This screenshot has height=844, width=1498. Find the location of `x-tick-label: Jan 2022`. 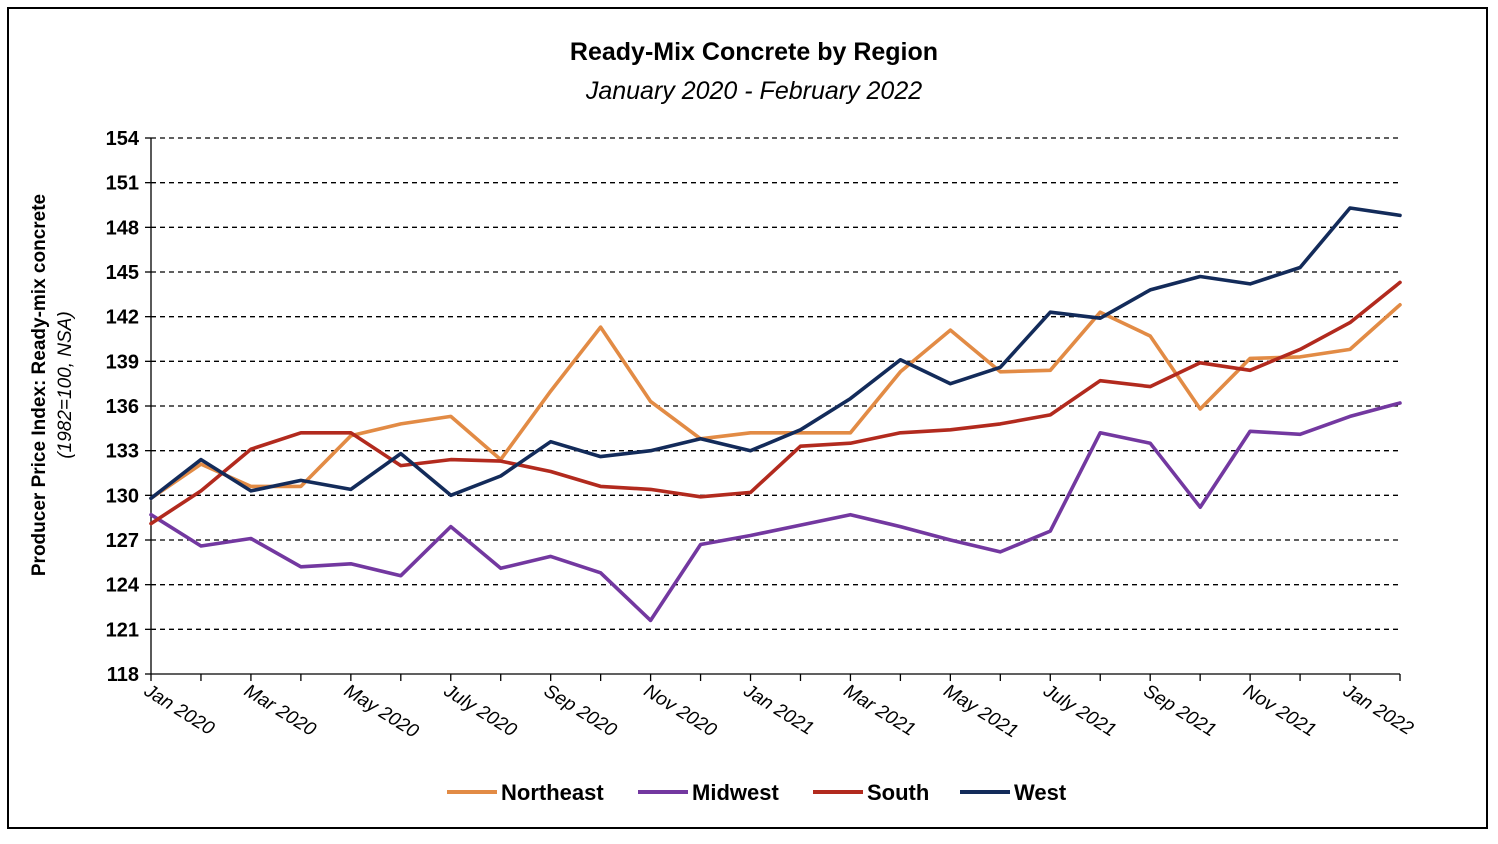

x-tick-label: Jan 2022 is located at coordinates (1378, 710).